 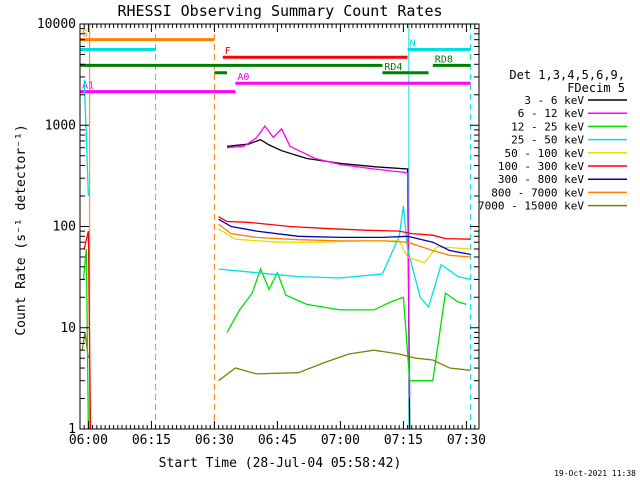 I want to click on legend-entry-label: 6 - 12 keV, so click(x=551, y=113).